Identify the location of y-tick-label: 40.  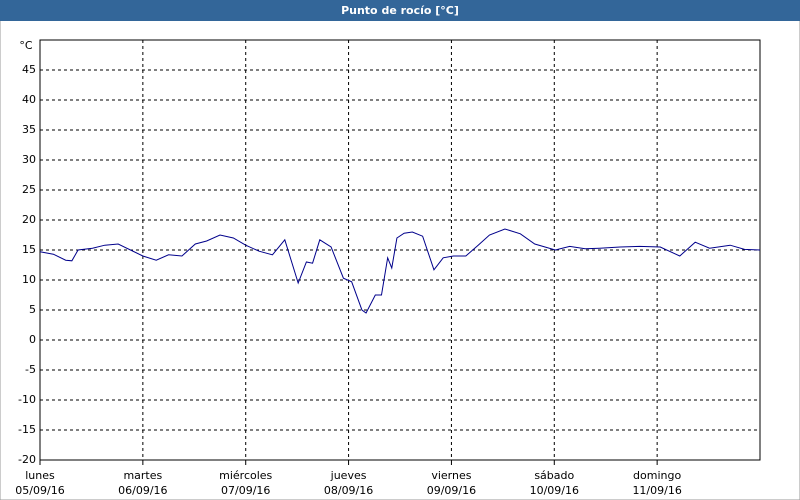
(29, 99).